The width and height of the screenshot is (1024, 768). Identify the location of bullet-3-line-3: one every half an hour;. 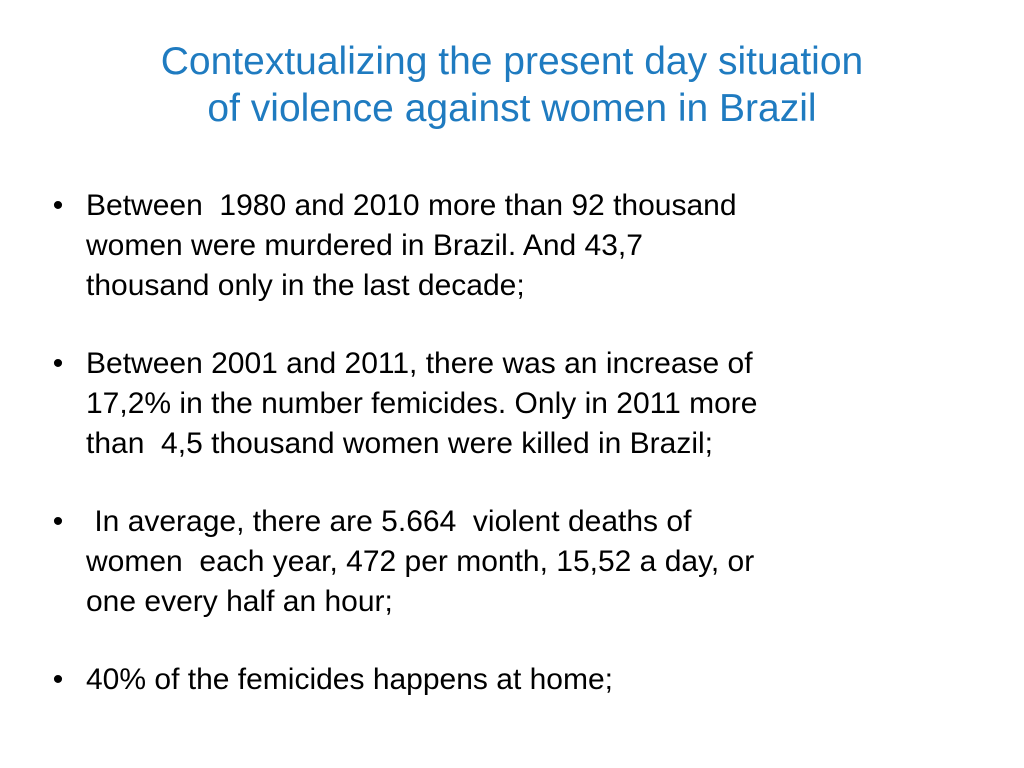
(239, 601).